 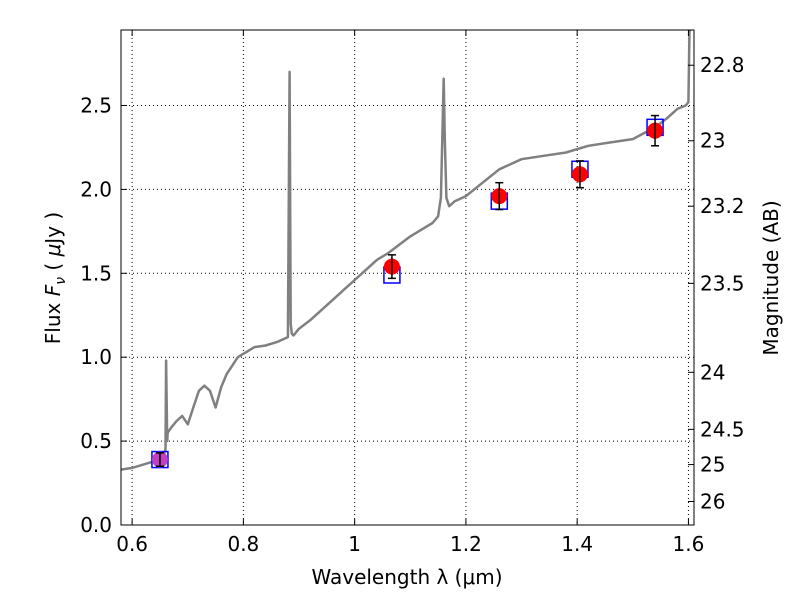 I want to click on x-tick-label: 1.2, so click(x=466, y=544).